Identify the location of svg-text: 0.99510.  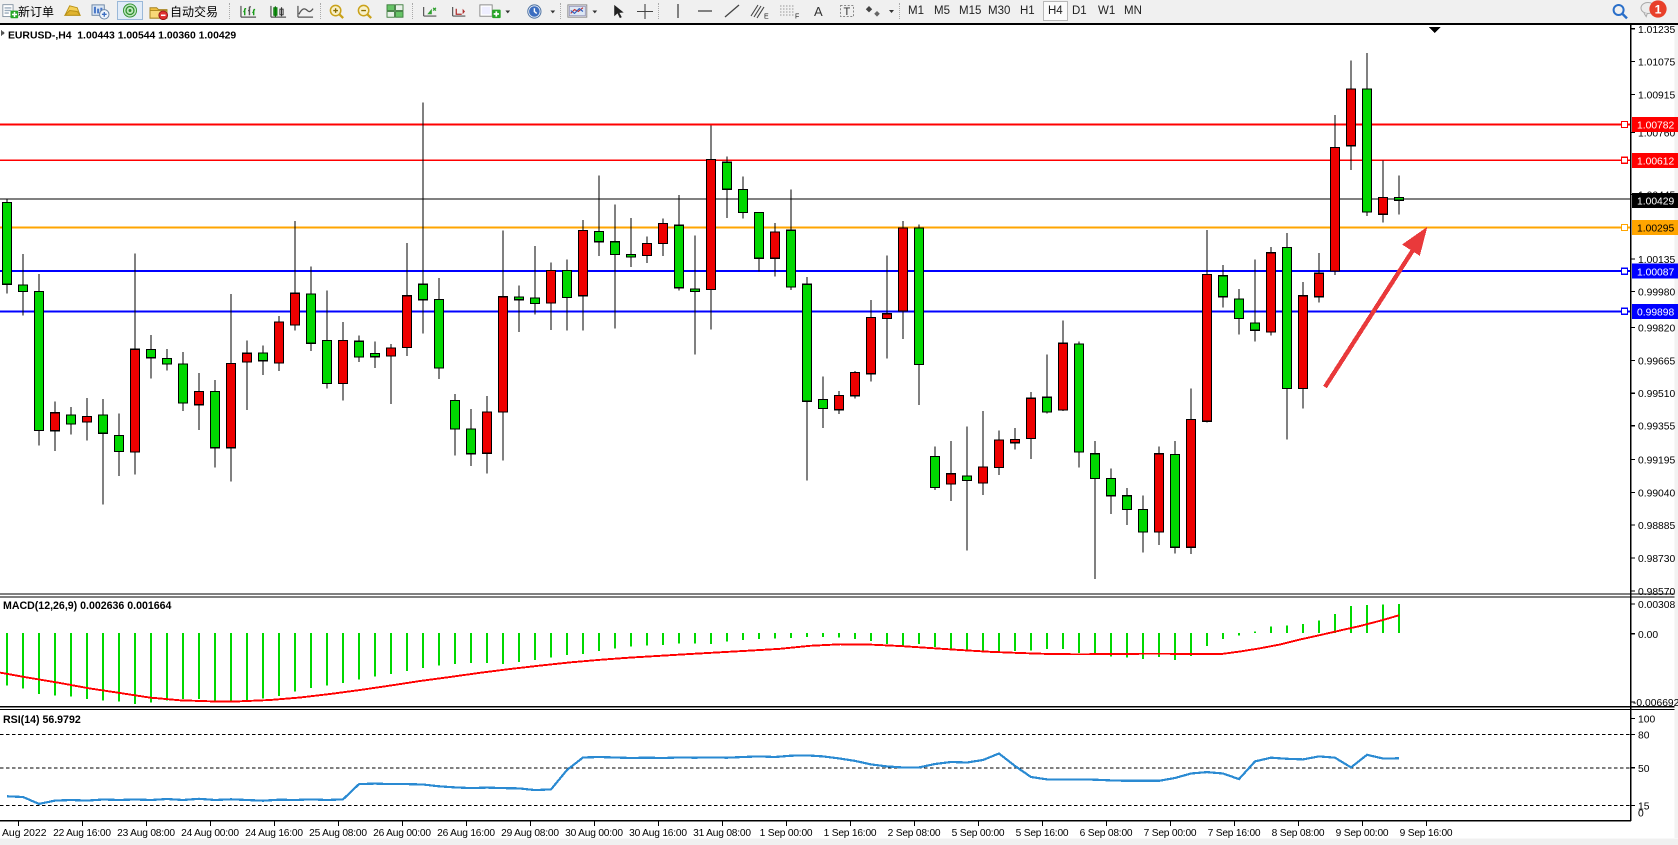
(1656, 394).